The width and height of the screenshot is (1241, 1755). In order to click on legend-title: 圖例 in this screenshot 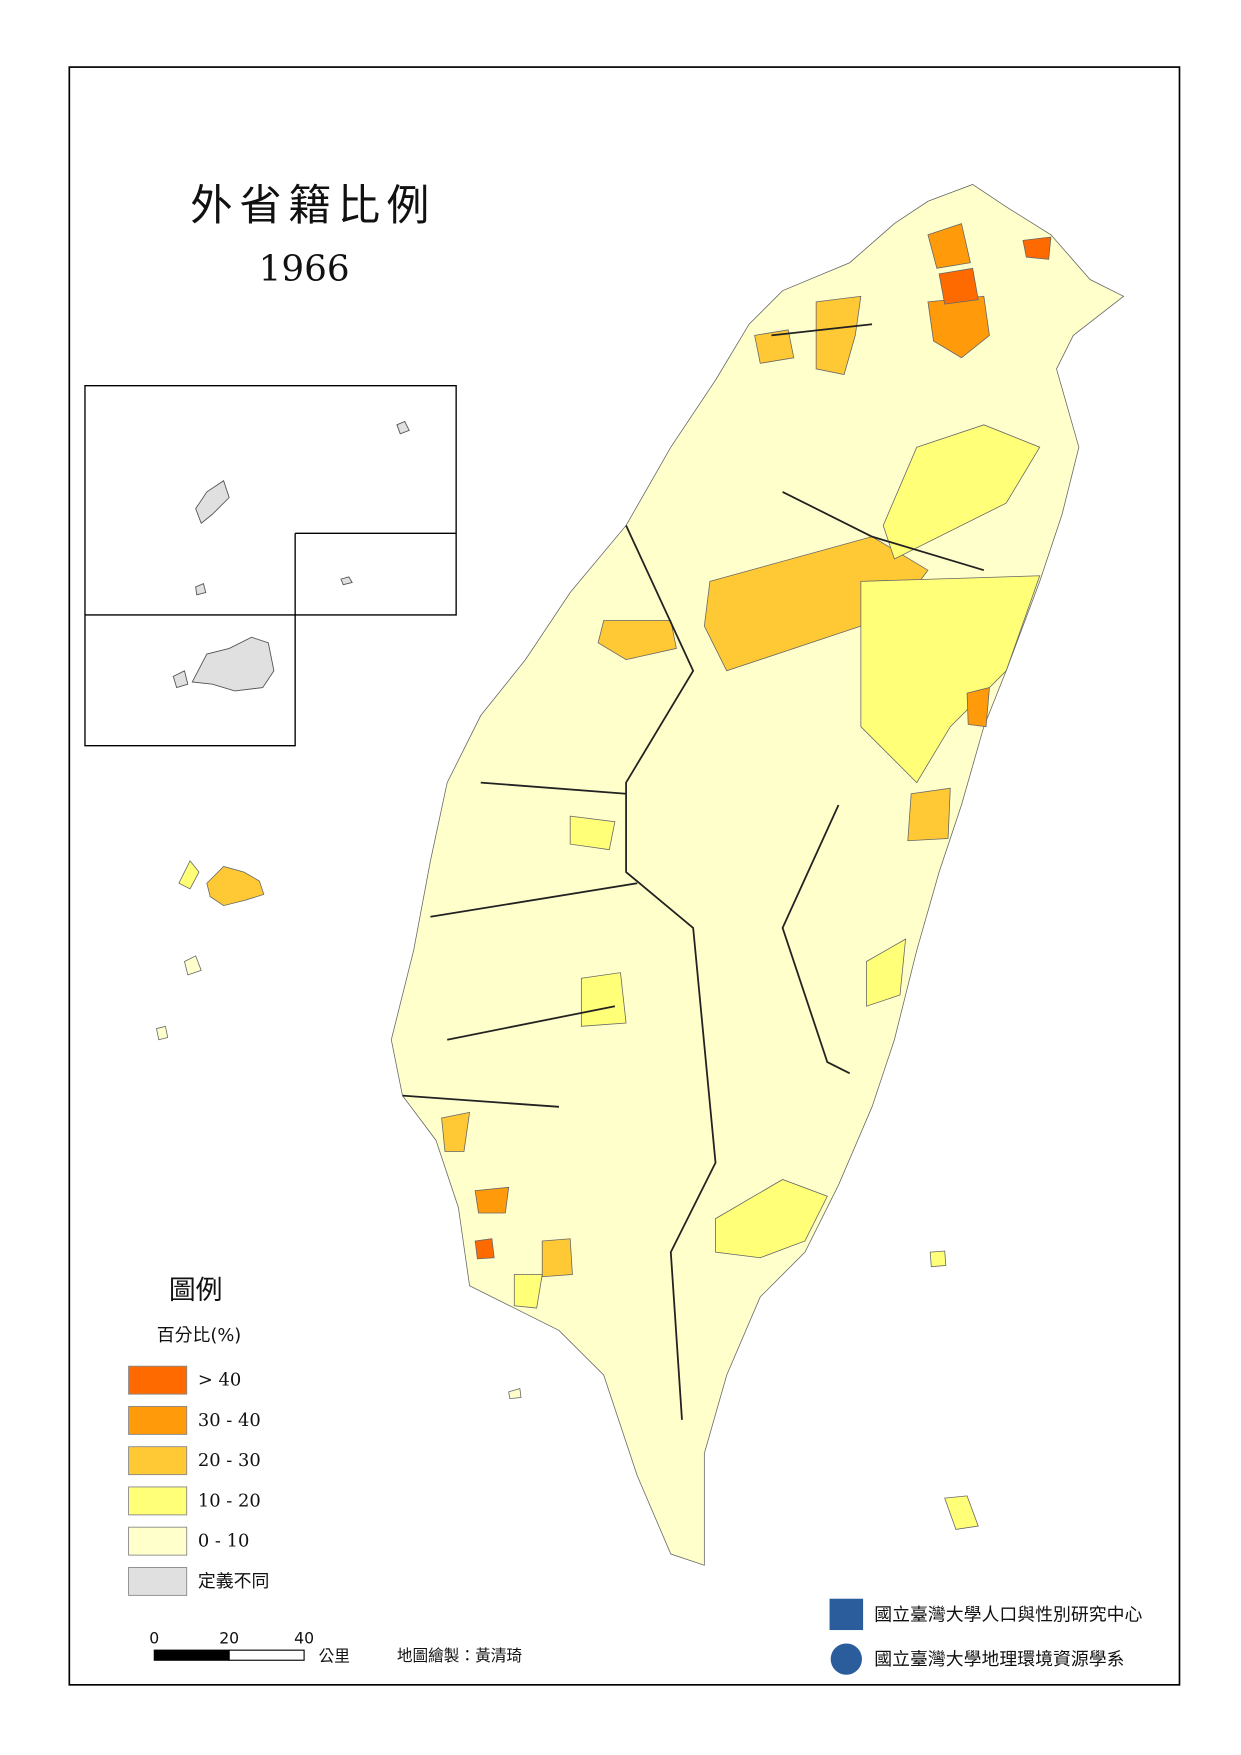, I will do `click(196, 1290)`.